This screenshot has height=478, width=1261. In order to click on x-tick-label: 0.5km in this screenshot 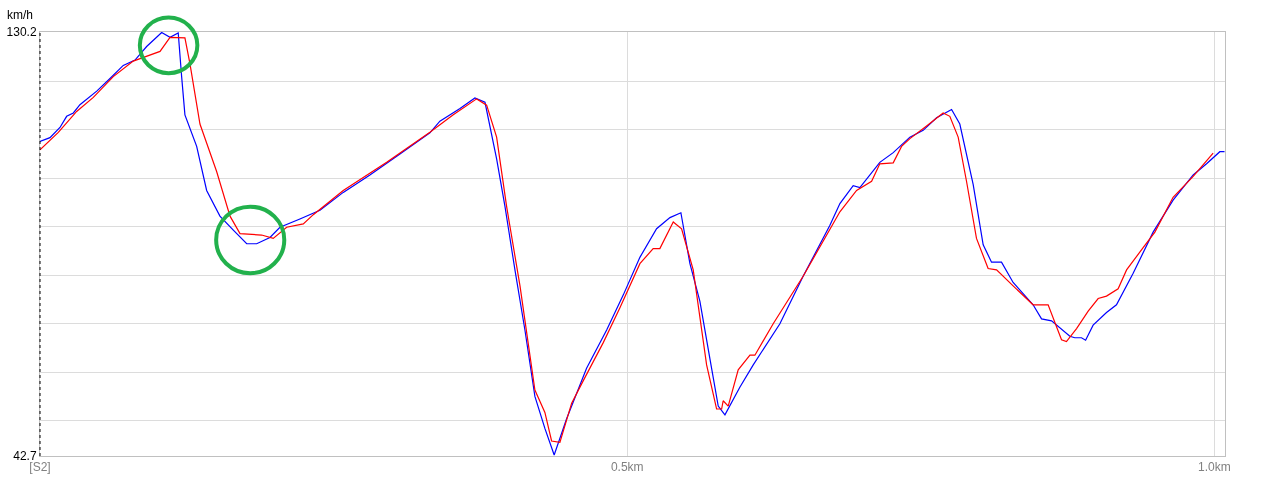, I will do `click(627, 467)`.